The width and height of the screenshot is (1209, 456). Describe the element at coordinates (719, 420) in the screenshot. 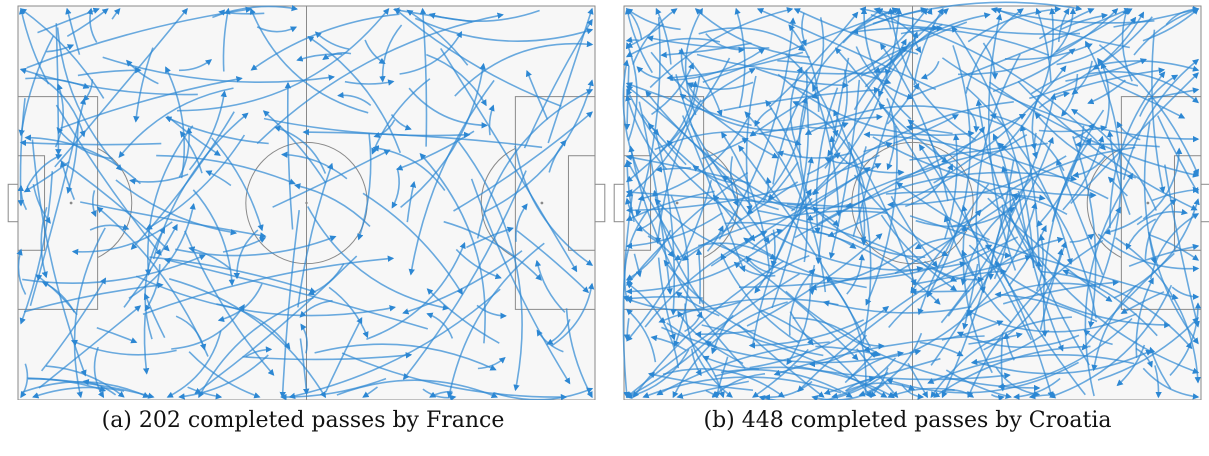

I see `caption-b-label: (b)` at that location.